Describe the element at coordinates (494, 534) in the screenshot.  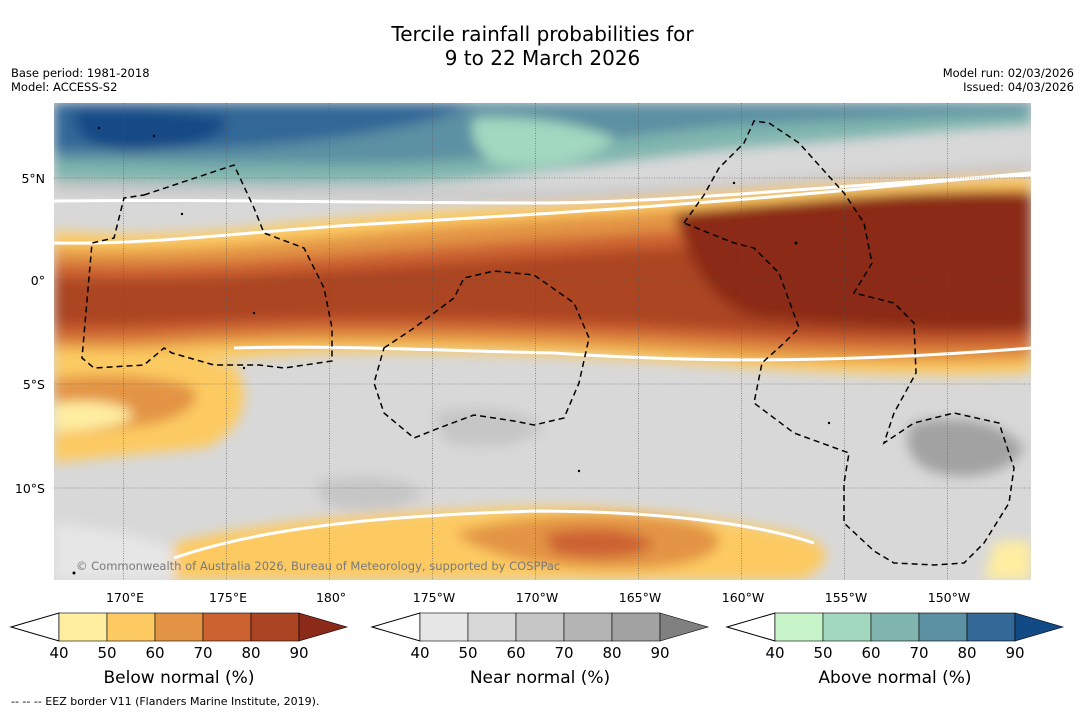
I see `contour-south` at that location.